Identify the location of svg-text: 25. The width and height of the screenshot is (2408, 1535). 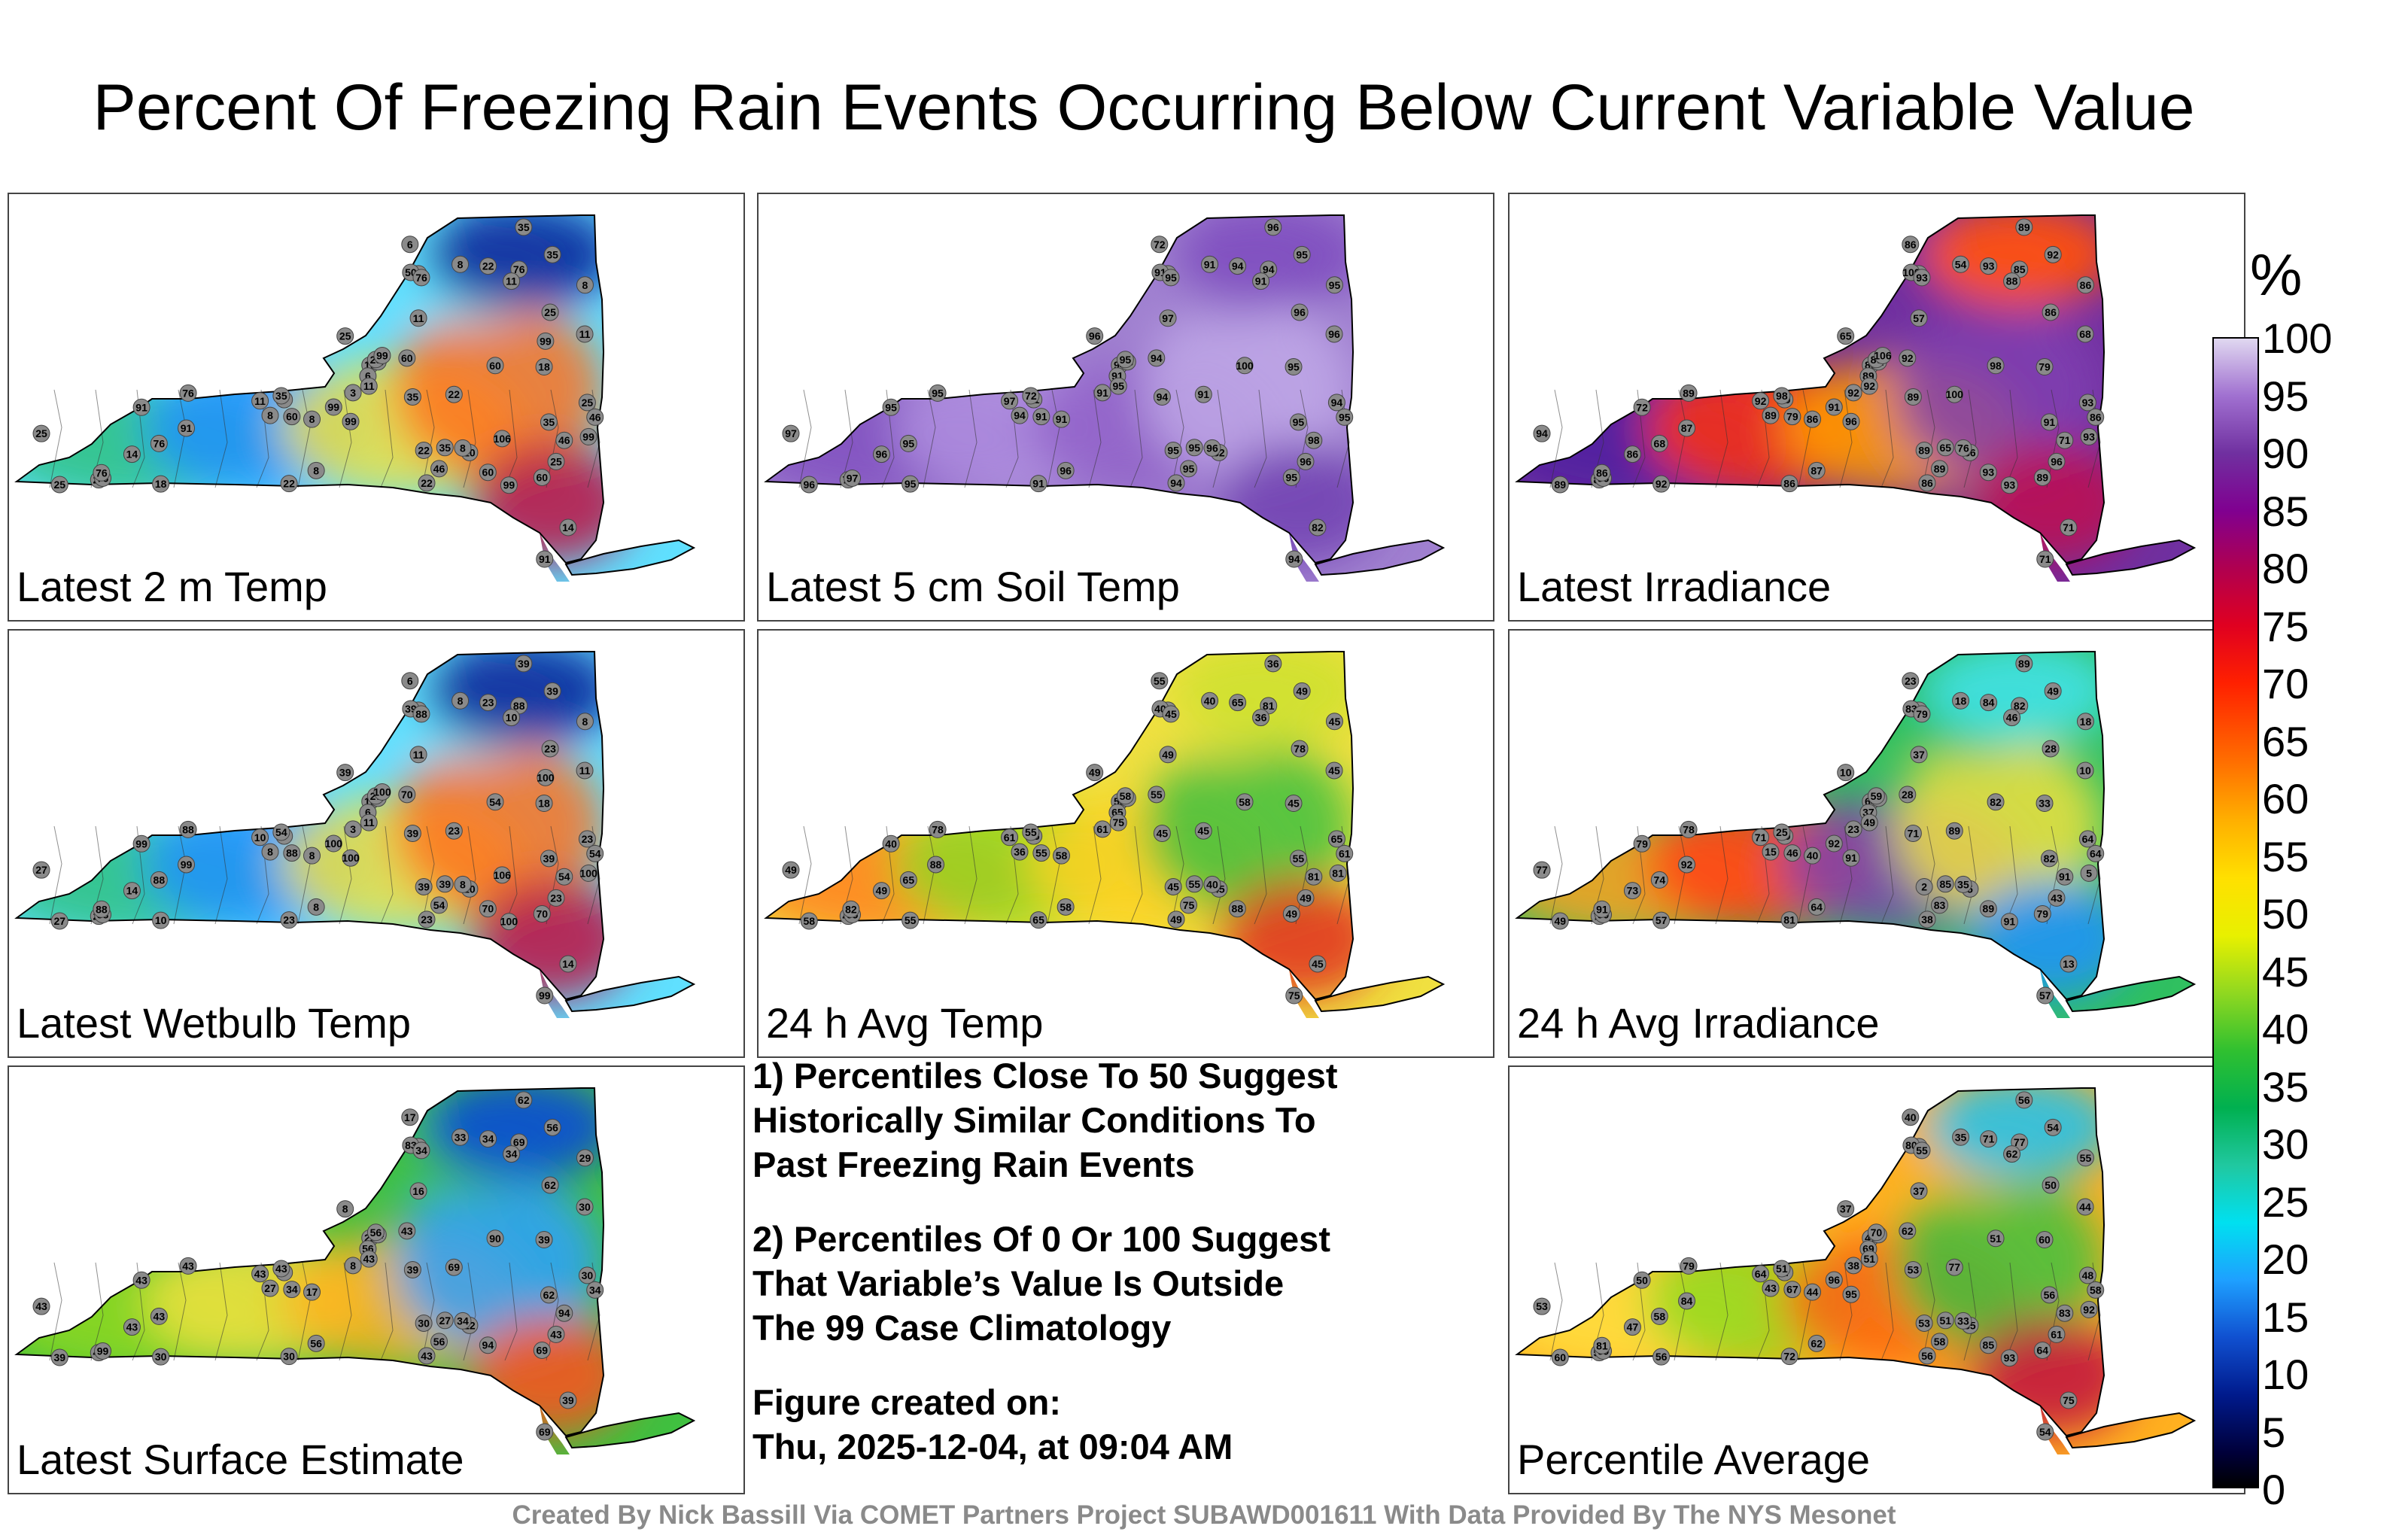
(588, 403).